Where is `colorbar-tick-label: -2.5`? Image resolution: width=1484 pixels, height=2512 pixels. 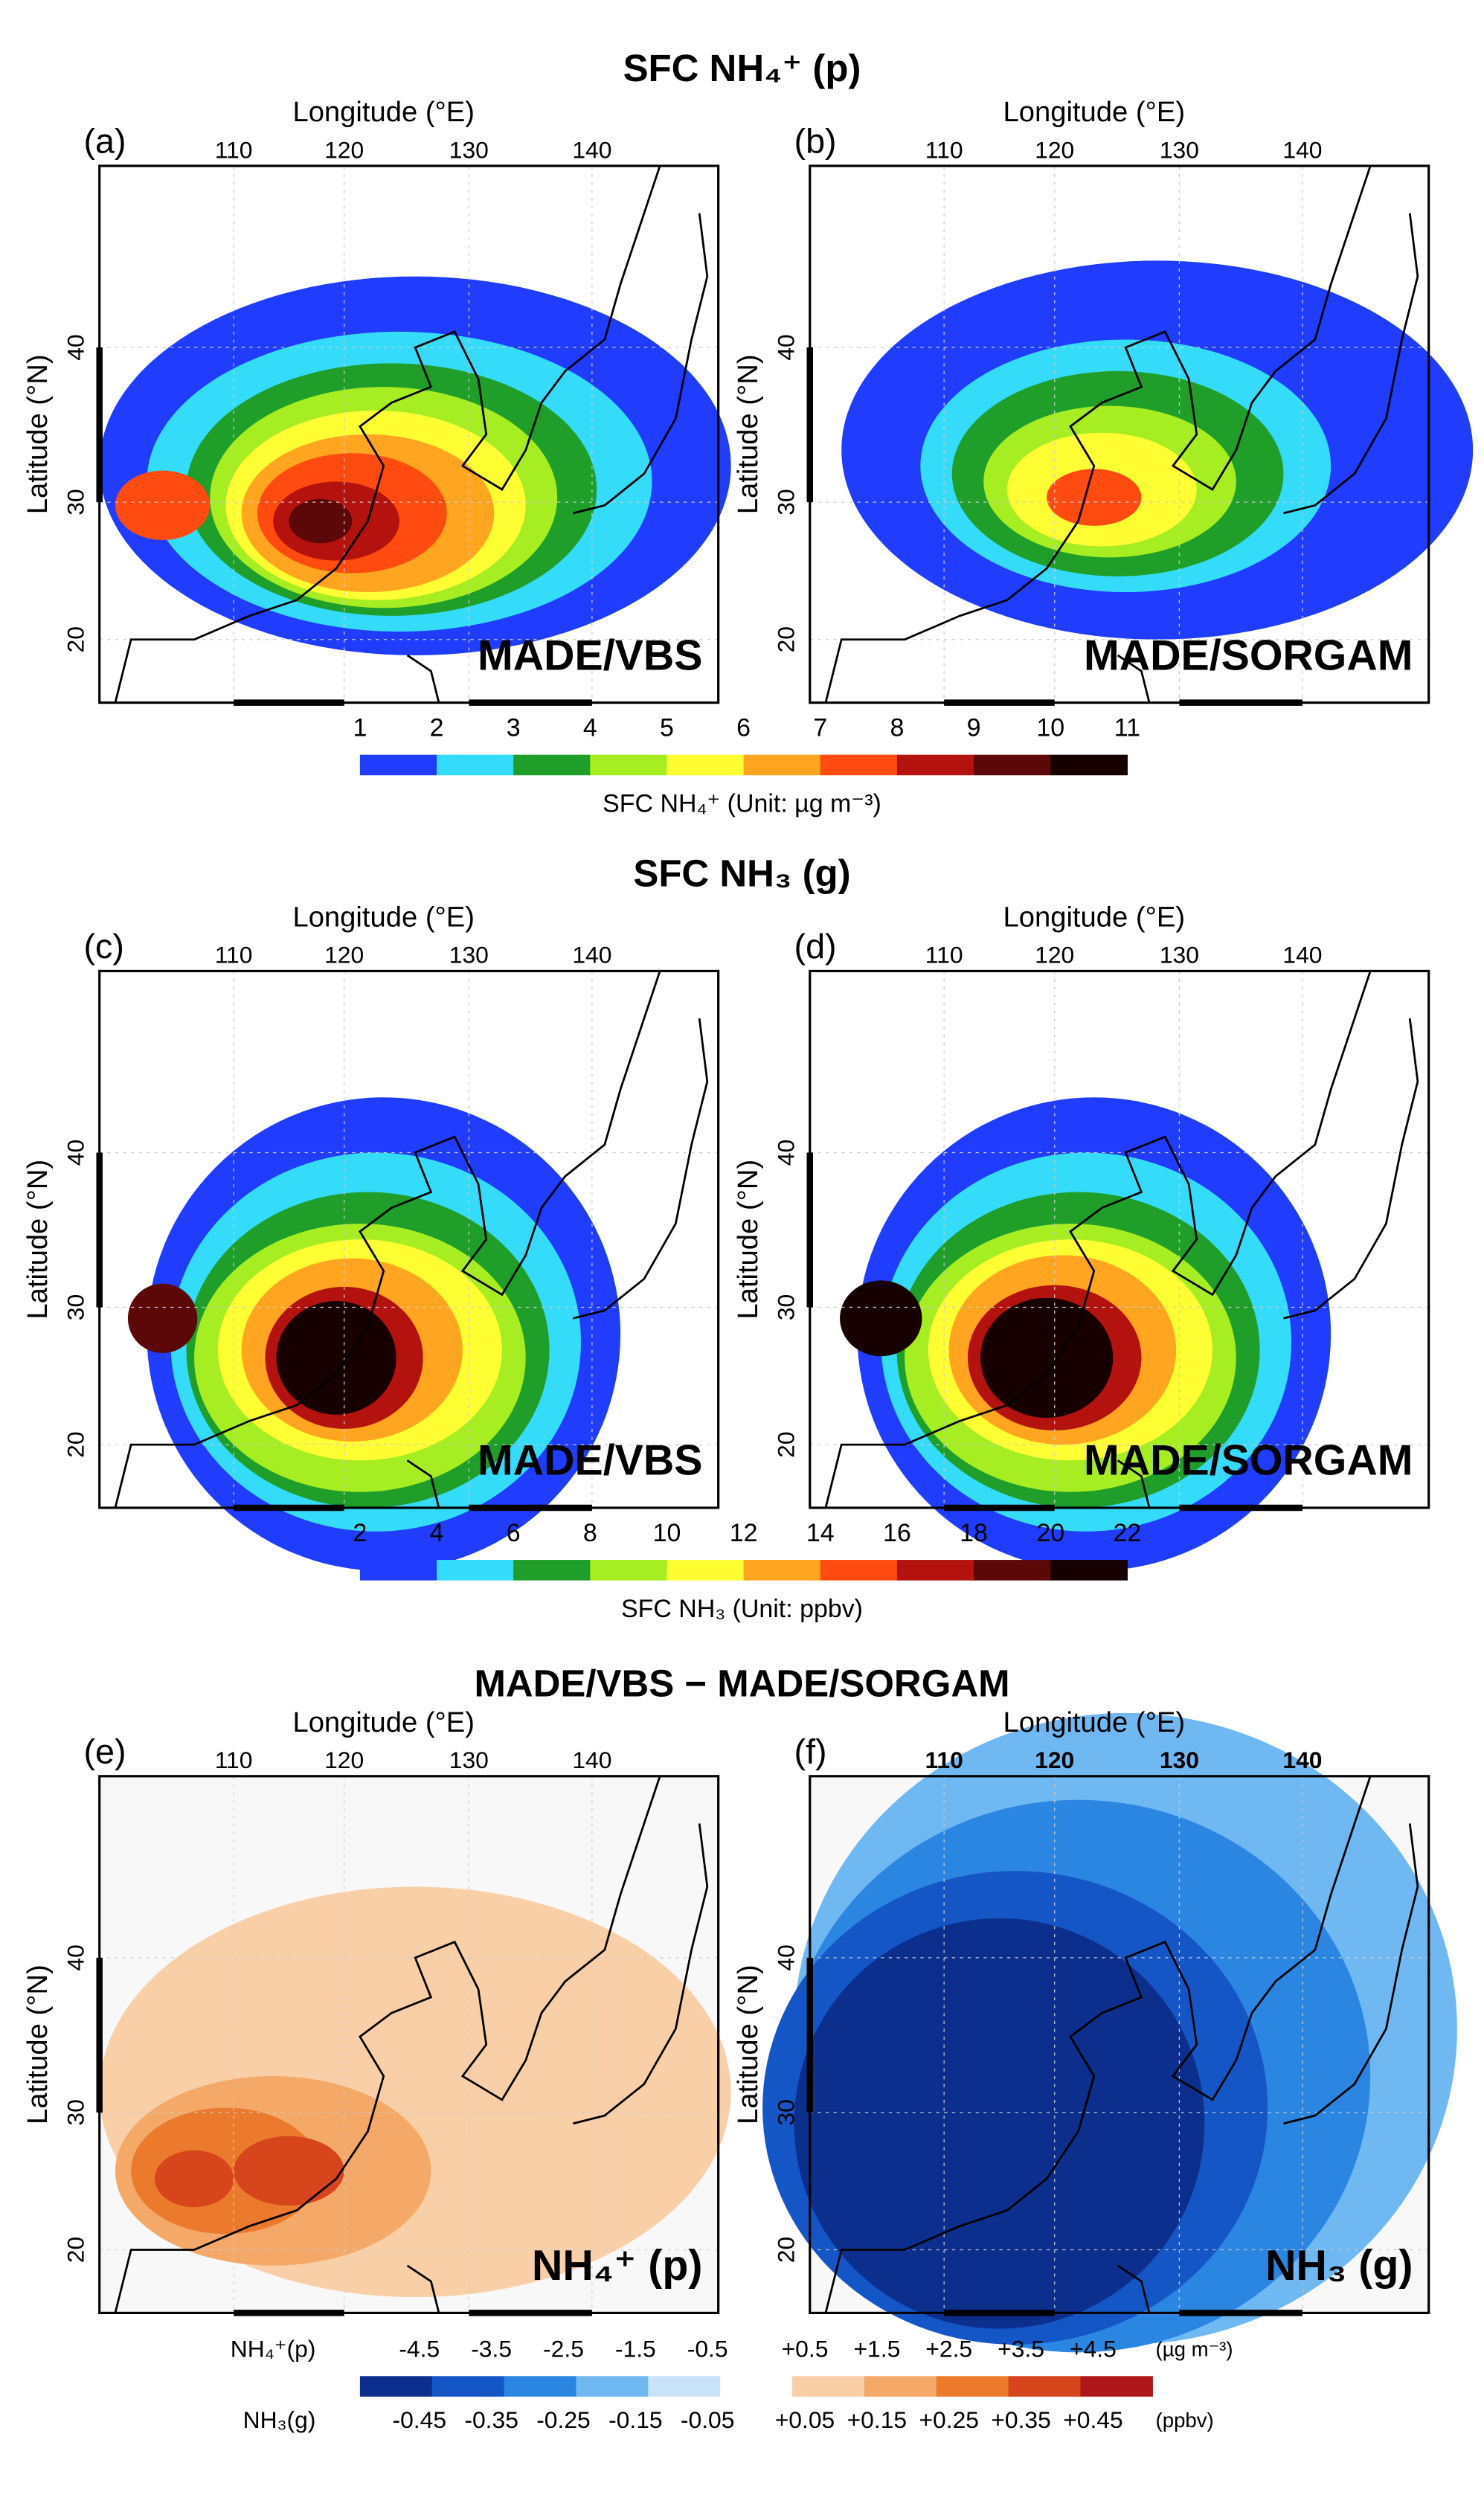 colorbar-tick-label: -2.5 is located at coordinates (563, 2349).